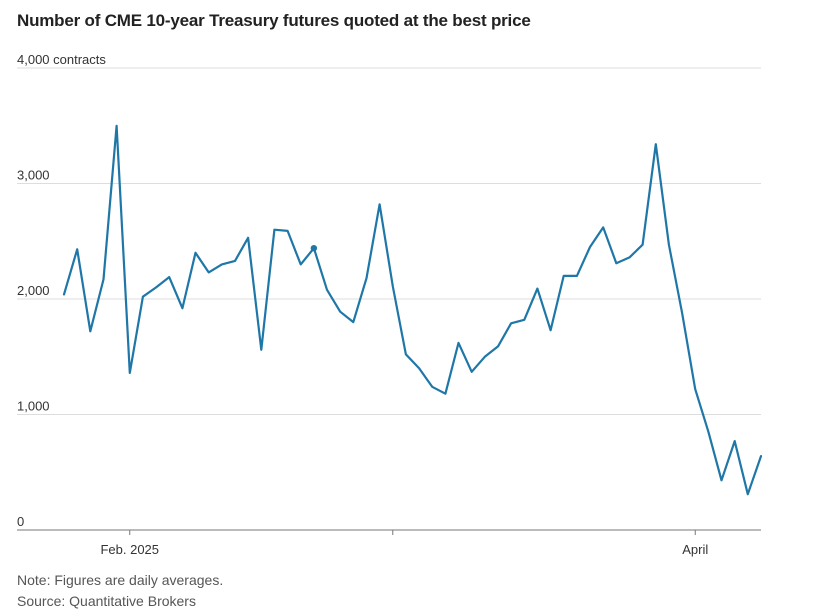  I want to click on x-axis-ticks: Feb. 2025 April, so click(404, 543).